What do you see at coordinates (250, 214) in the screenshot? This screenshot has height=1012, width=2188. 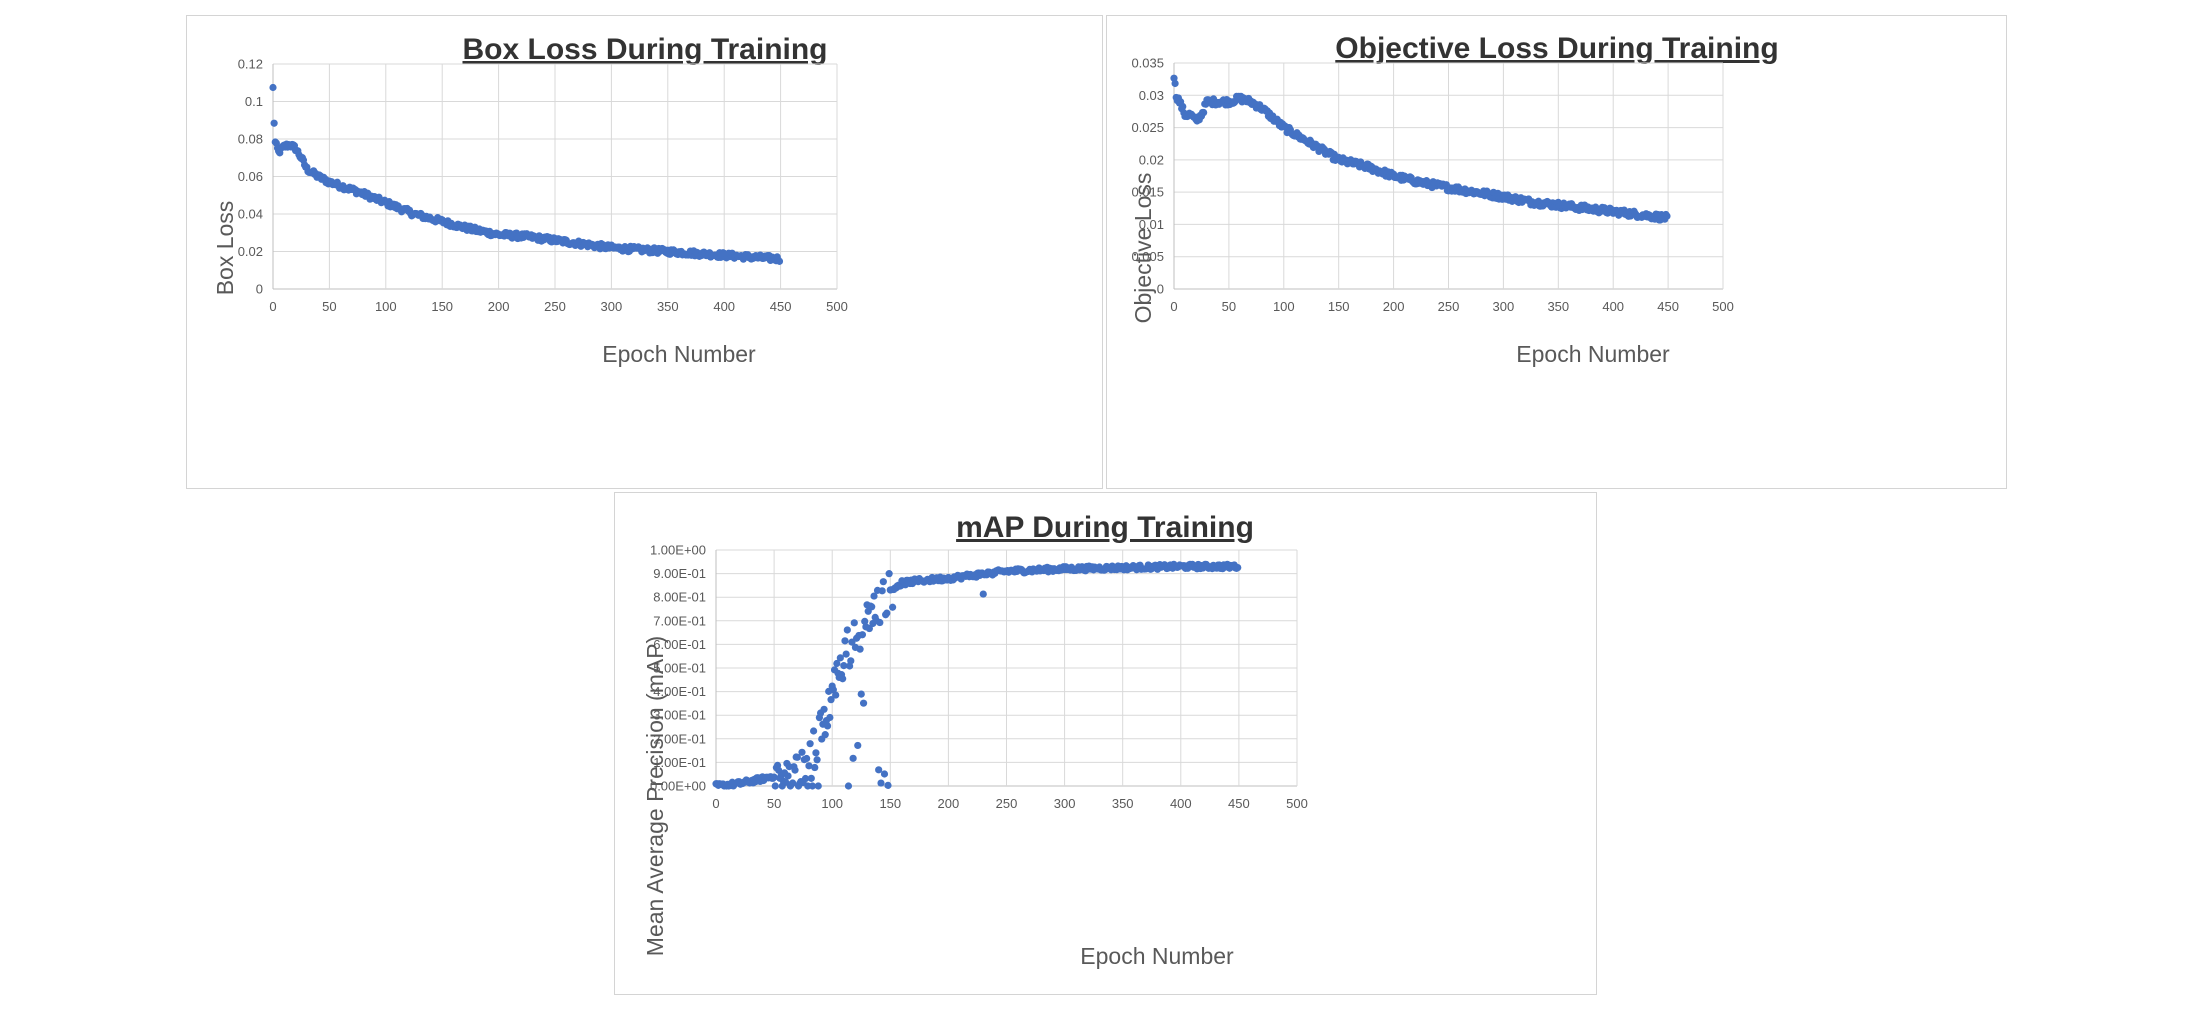 I see `box-loss-y-tick-label: 0.04` at bounding box center [250, 214].